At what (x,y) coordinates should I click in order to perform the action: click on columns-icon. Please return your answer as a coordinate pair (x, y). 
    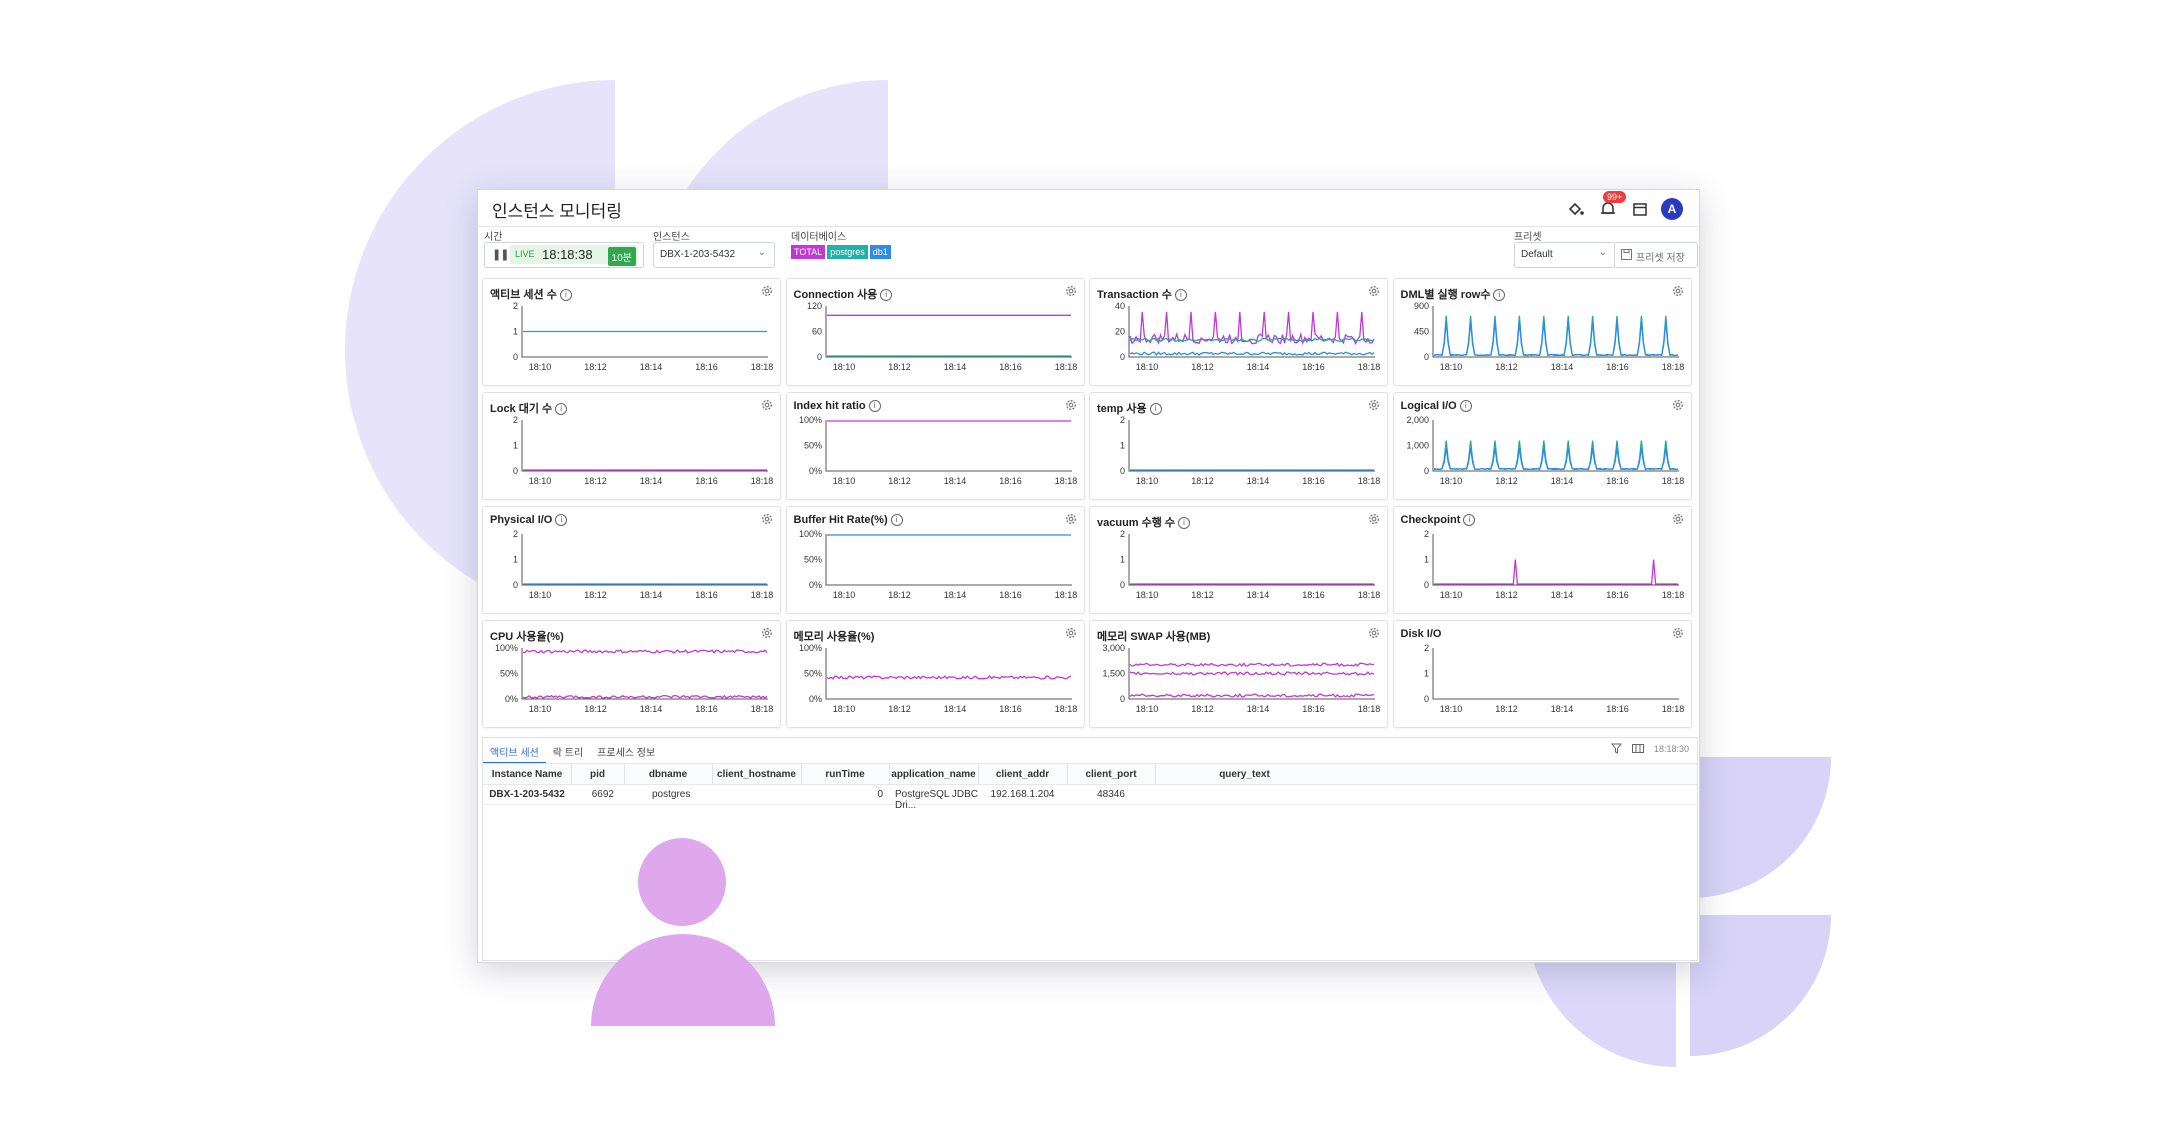
    Looking at the image, I should click on (1637, 748).